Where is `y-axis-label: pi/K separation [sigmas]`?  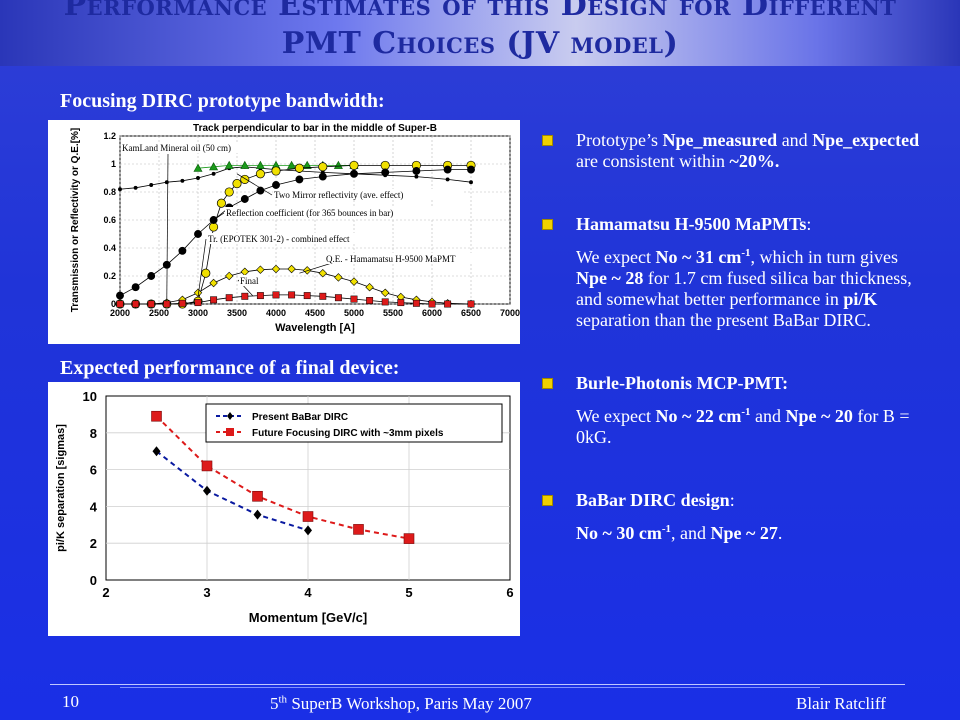 y-axis-label: pi/K separation [sigmas] is located at coordinates (61, 488).